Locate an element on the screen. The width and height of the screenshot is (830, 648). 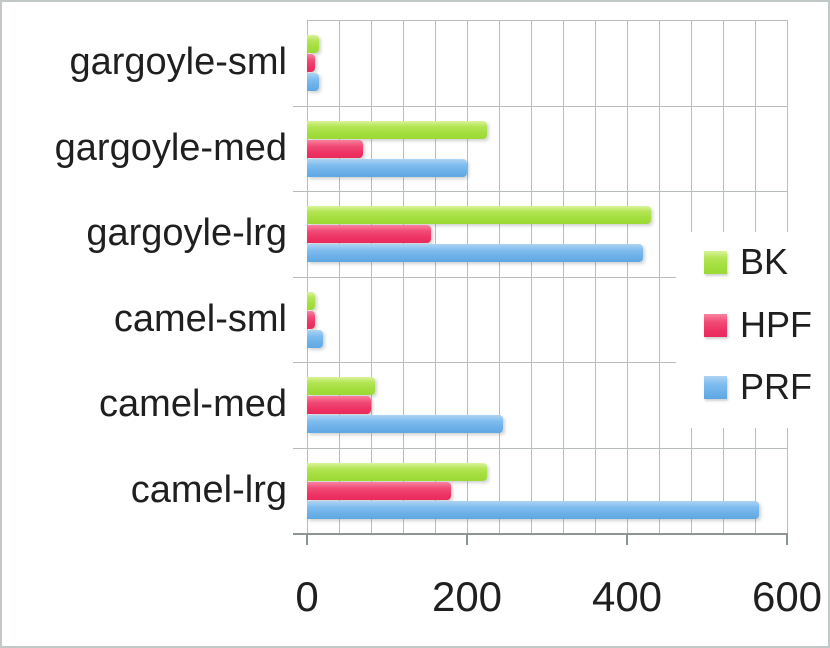
bar-gargoyle-sml-prf is located at coordinates (313, 82).